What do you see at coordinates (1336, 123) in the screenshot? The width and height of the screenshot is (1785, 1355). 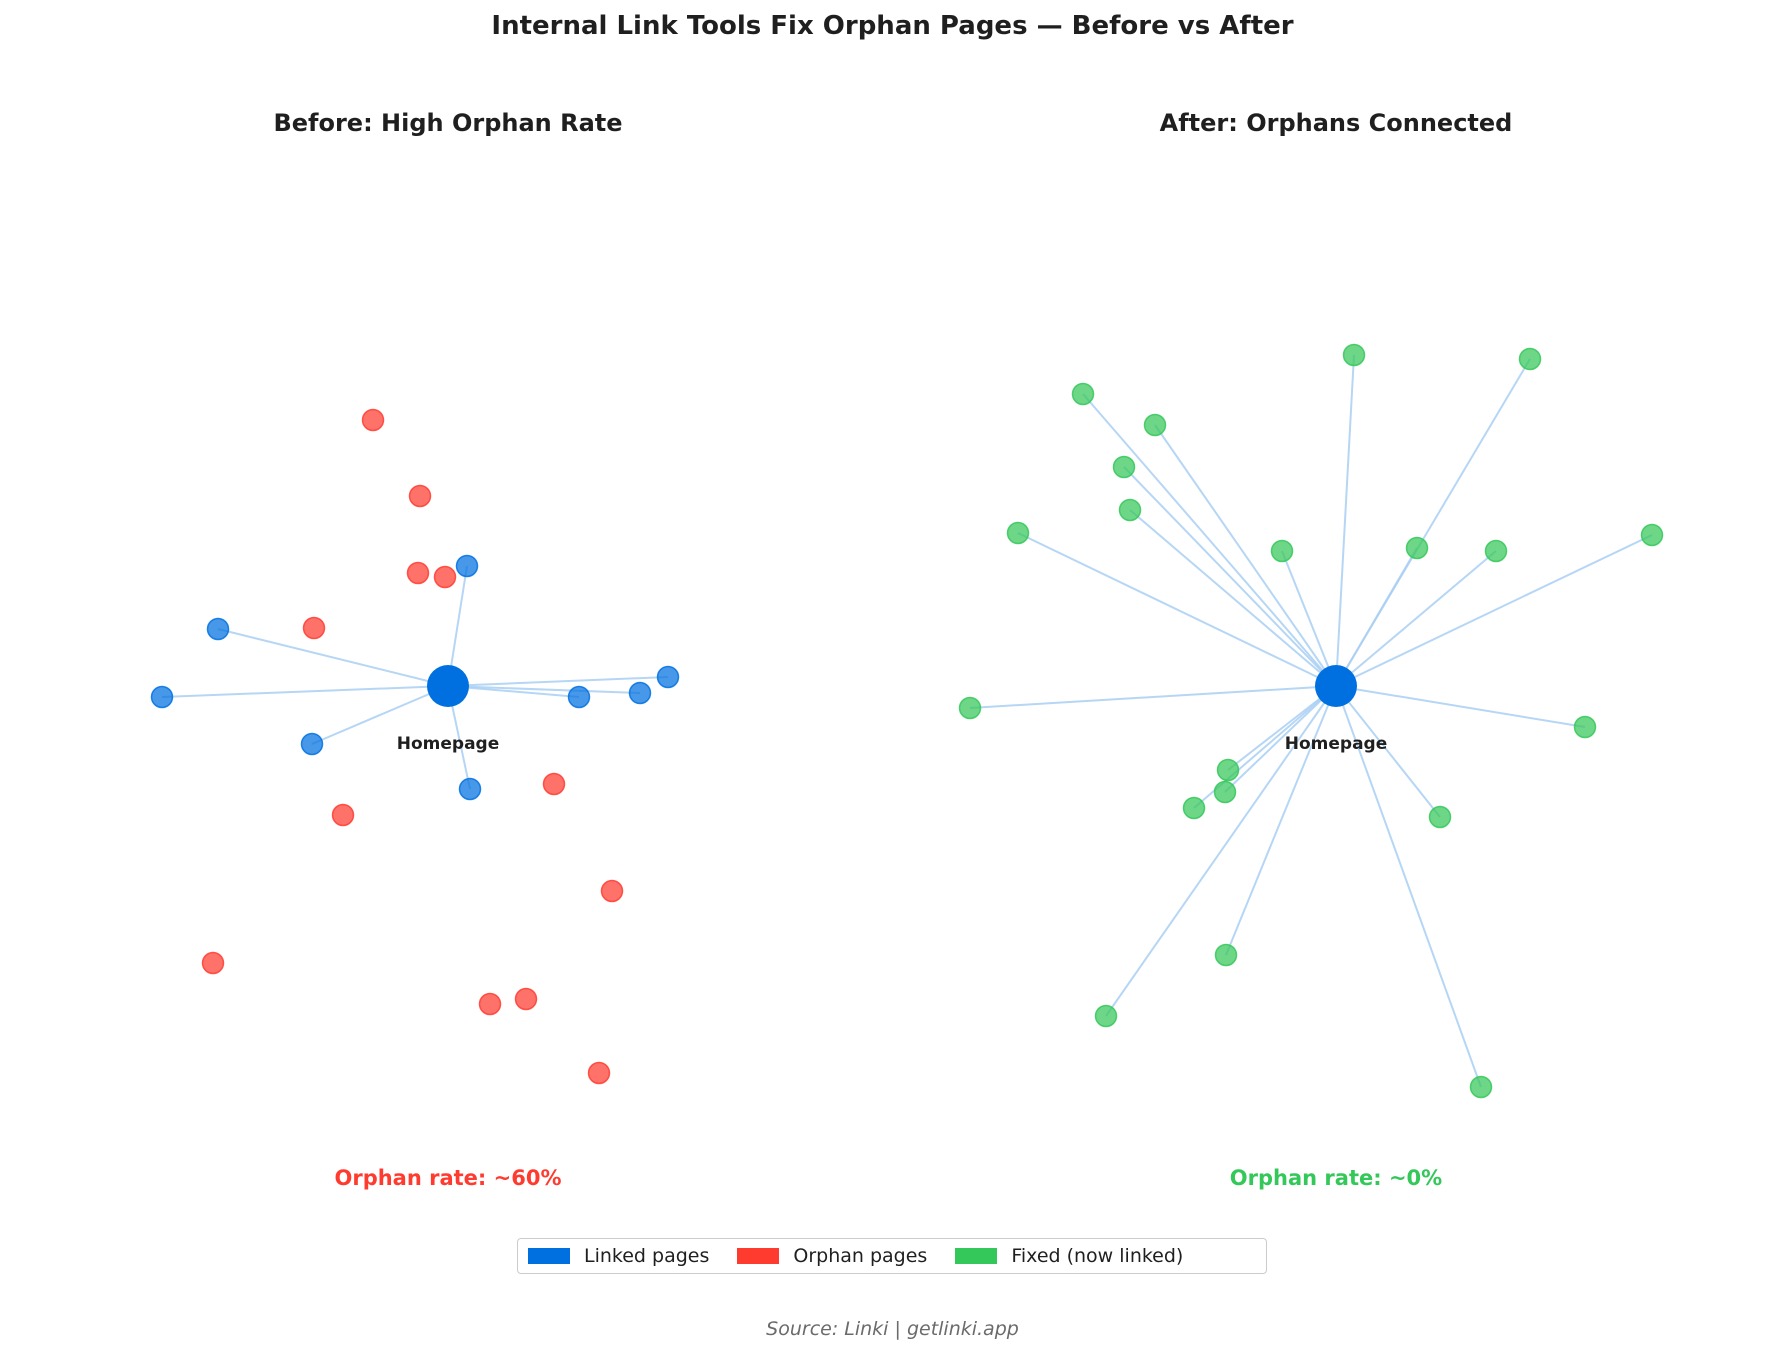 I see `after-panel-title: After: Orphans Connected` at bounding box center [1336, 123].